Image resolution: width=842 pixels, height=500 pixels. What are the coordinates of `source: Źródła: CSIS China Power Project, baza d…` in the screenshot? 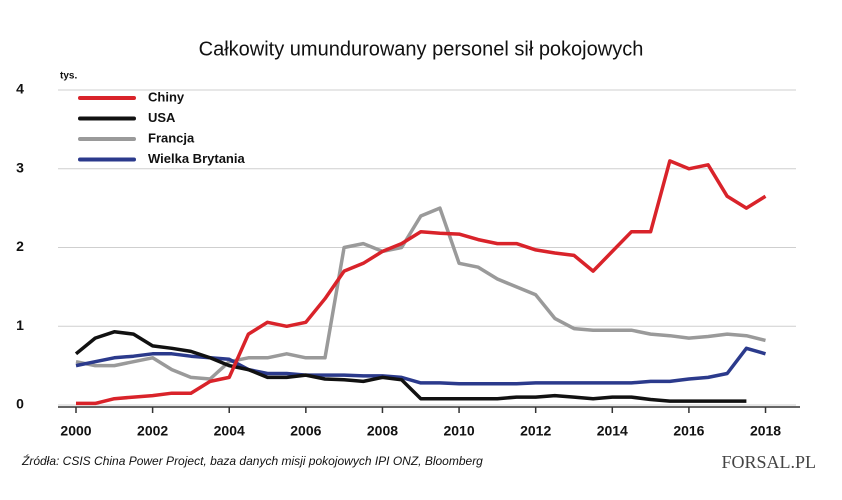 It's located at (252, 460).